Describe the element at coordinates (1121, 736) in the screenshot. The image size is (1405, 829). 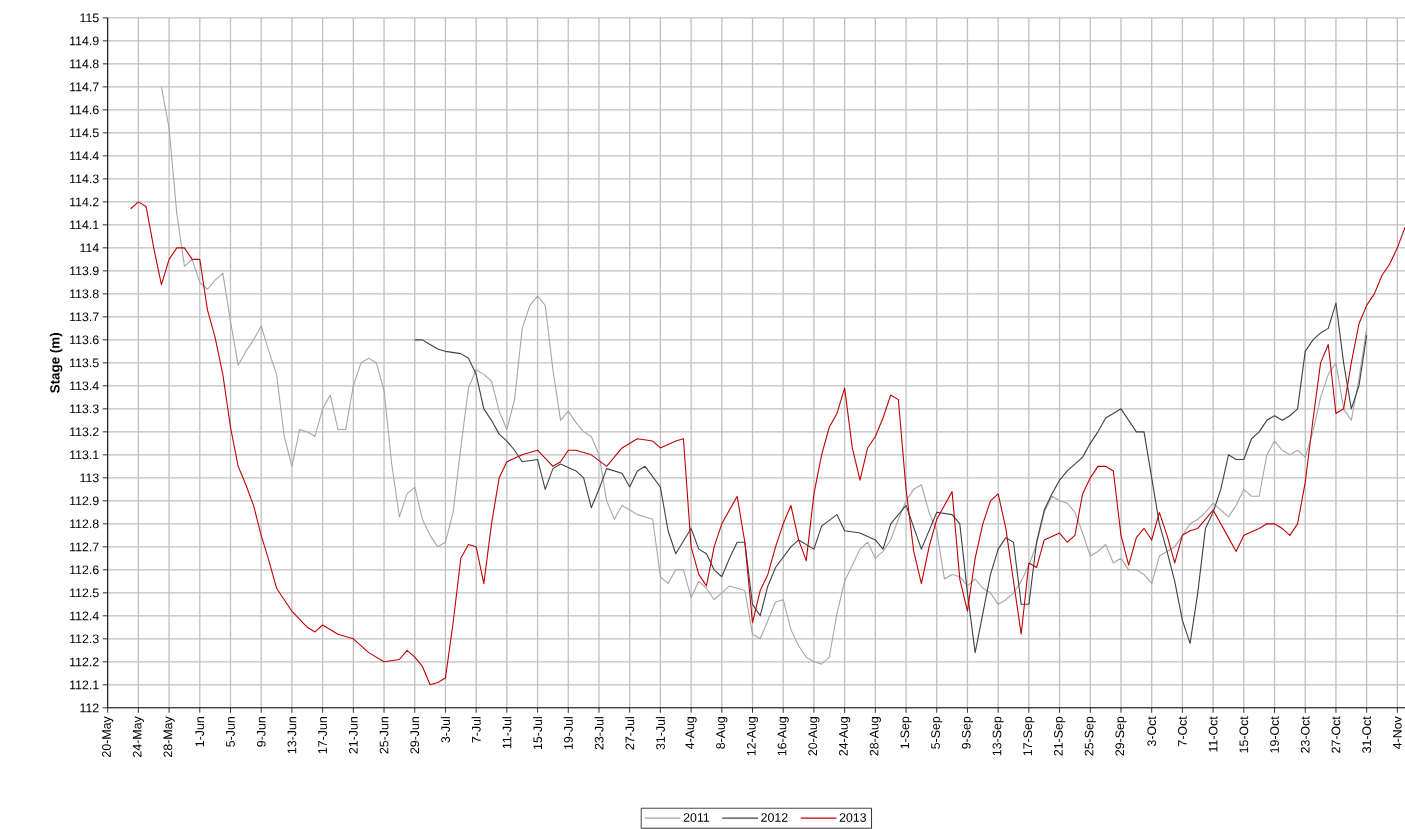
I see `x-tick-label: 29-Sep` at that location.